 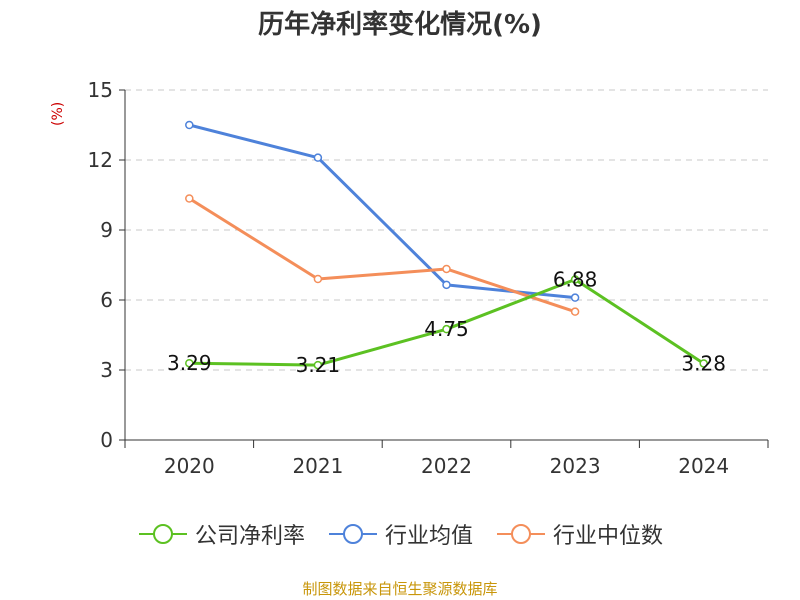 I want to click on y-tick-label: 12, so click(x=100, y=160).